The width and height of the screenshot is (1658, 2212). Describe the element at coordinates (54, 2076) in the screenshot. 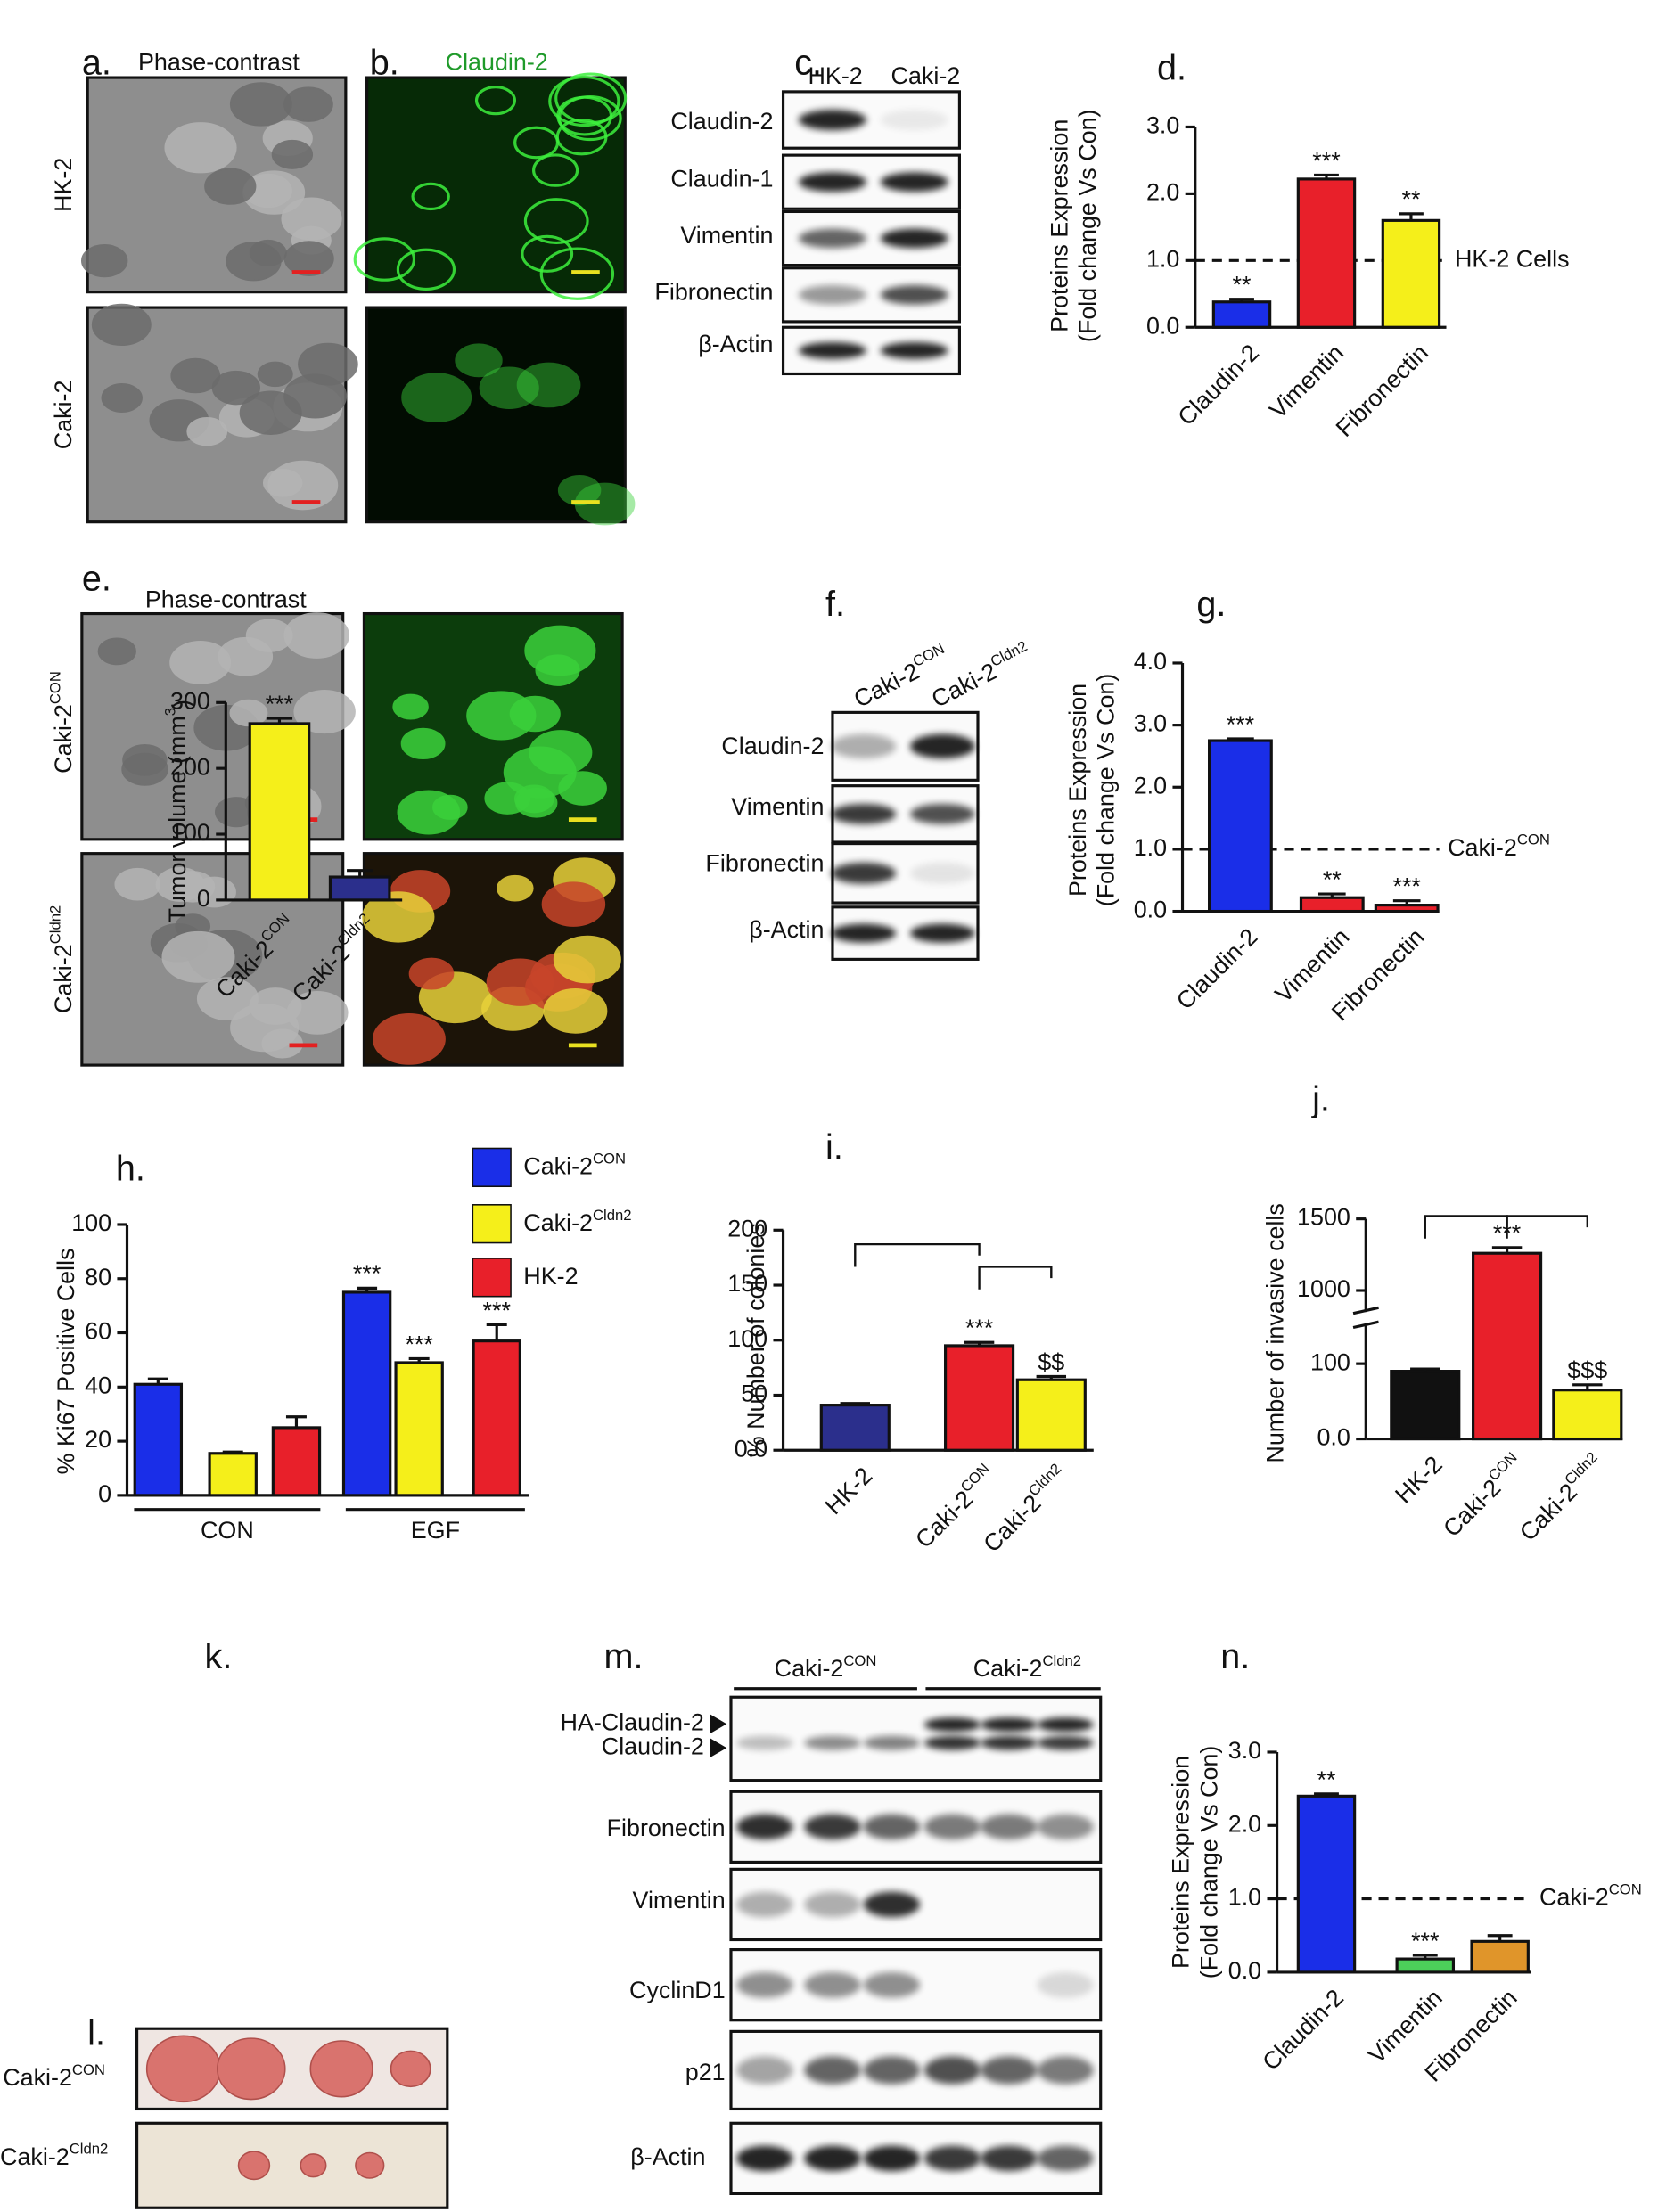

I see `row-label: Caki-2CON` at that location.